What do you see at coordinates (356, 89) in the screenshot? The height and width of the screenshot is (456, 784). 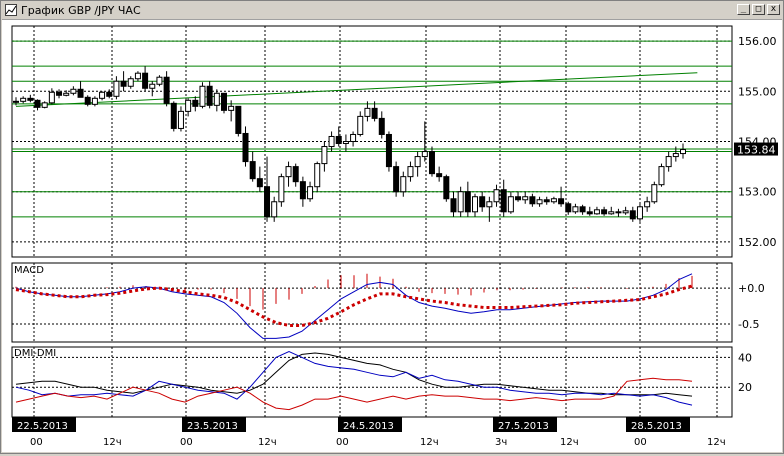 I see `trend-line` at bounding box center [356, 89].